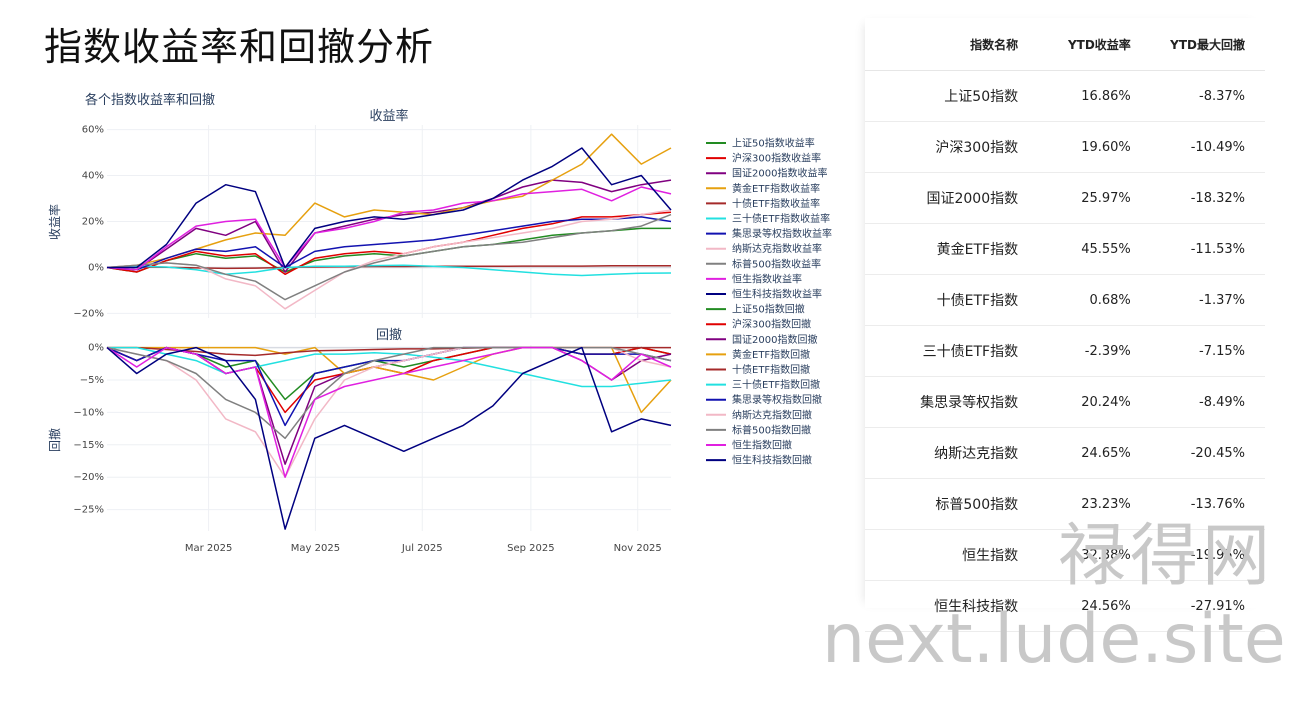 The height and width of the screenshot is (705, 1295). I want to click on watermark-text: 禄得网, so click(1166, 556).